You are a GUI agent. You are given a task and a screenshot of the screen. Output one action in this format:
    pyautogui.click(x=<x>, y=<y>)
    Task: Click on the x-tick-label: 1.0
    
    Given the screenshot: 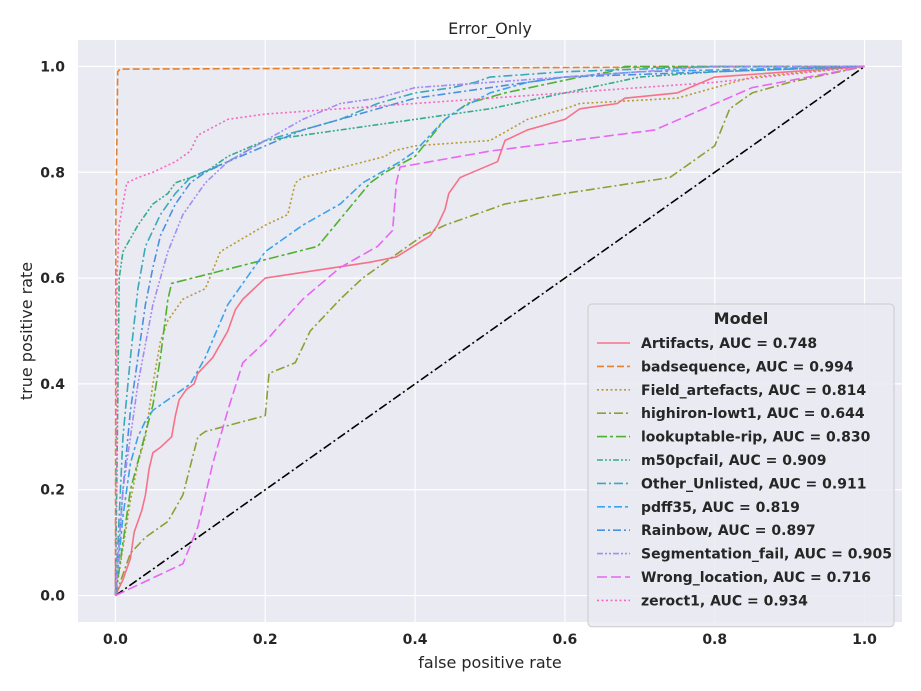 What is the action you would take?
    pyautogui.click(x=864, y=640)
    